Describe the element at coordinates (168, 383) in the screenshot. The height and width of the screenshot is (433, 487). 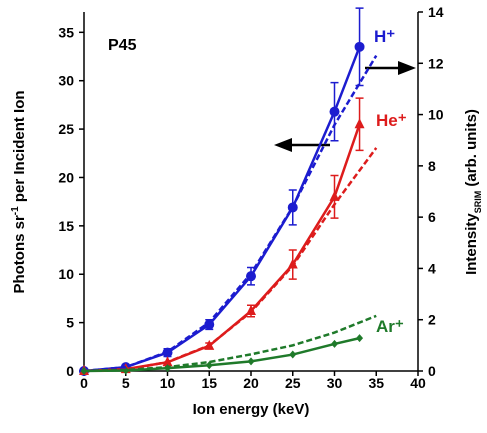
I see `x-tick-label: 10` at that location.